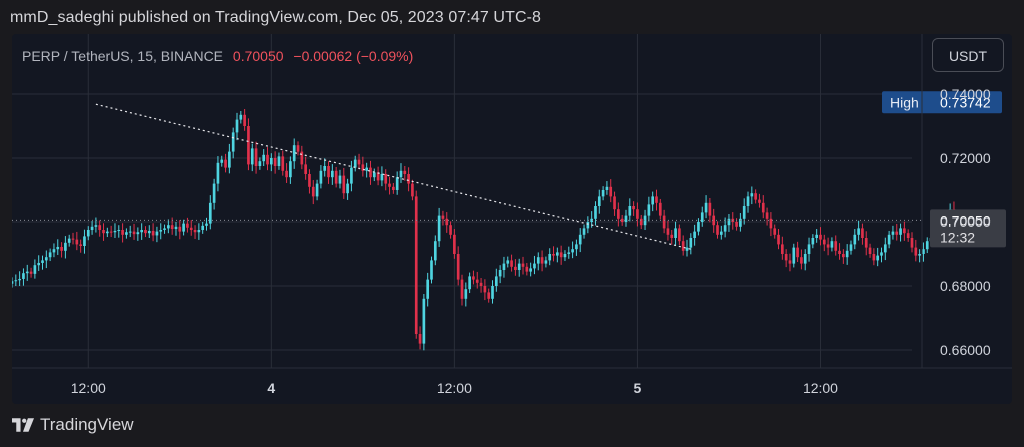  I want to click on symbol-name: PERP / TetherUS, 15, BINANCE, so click(123, 56).